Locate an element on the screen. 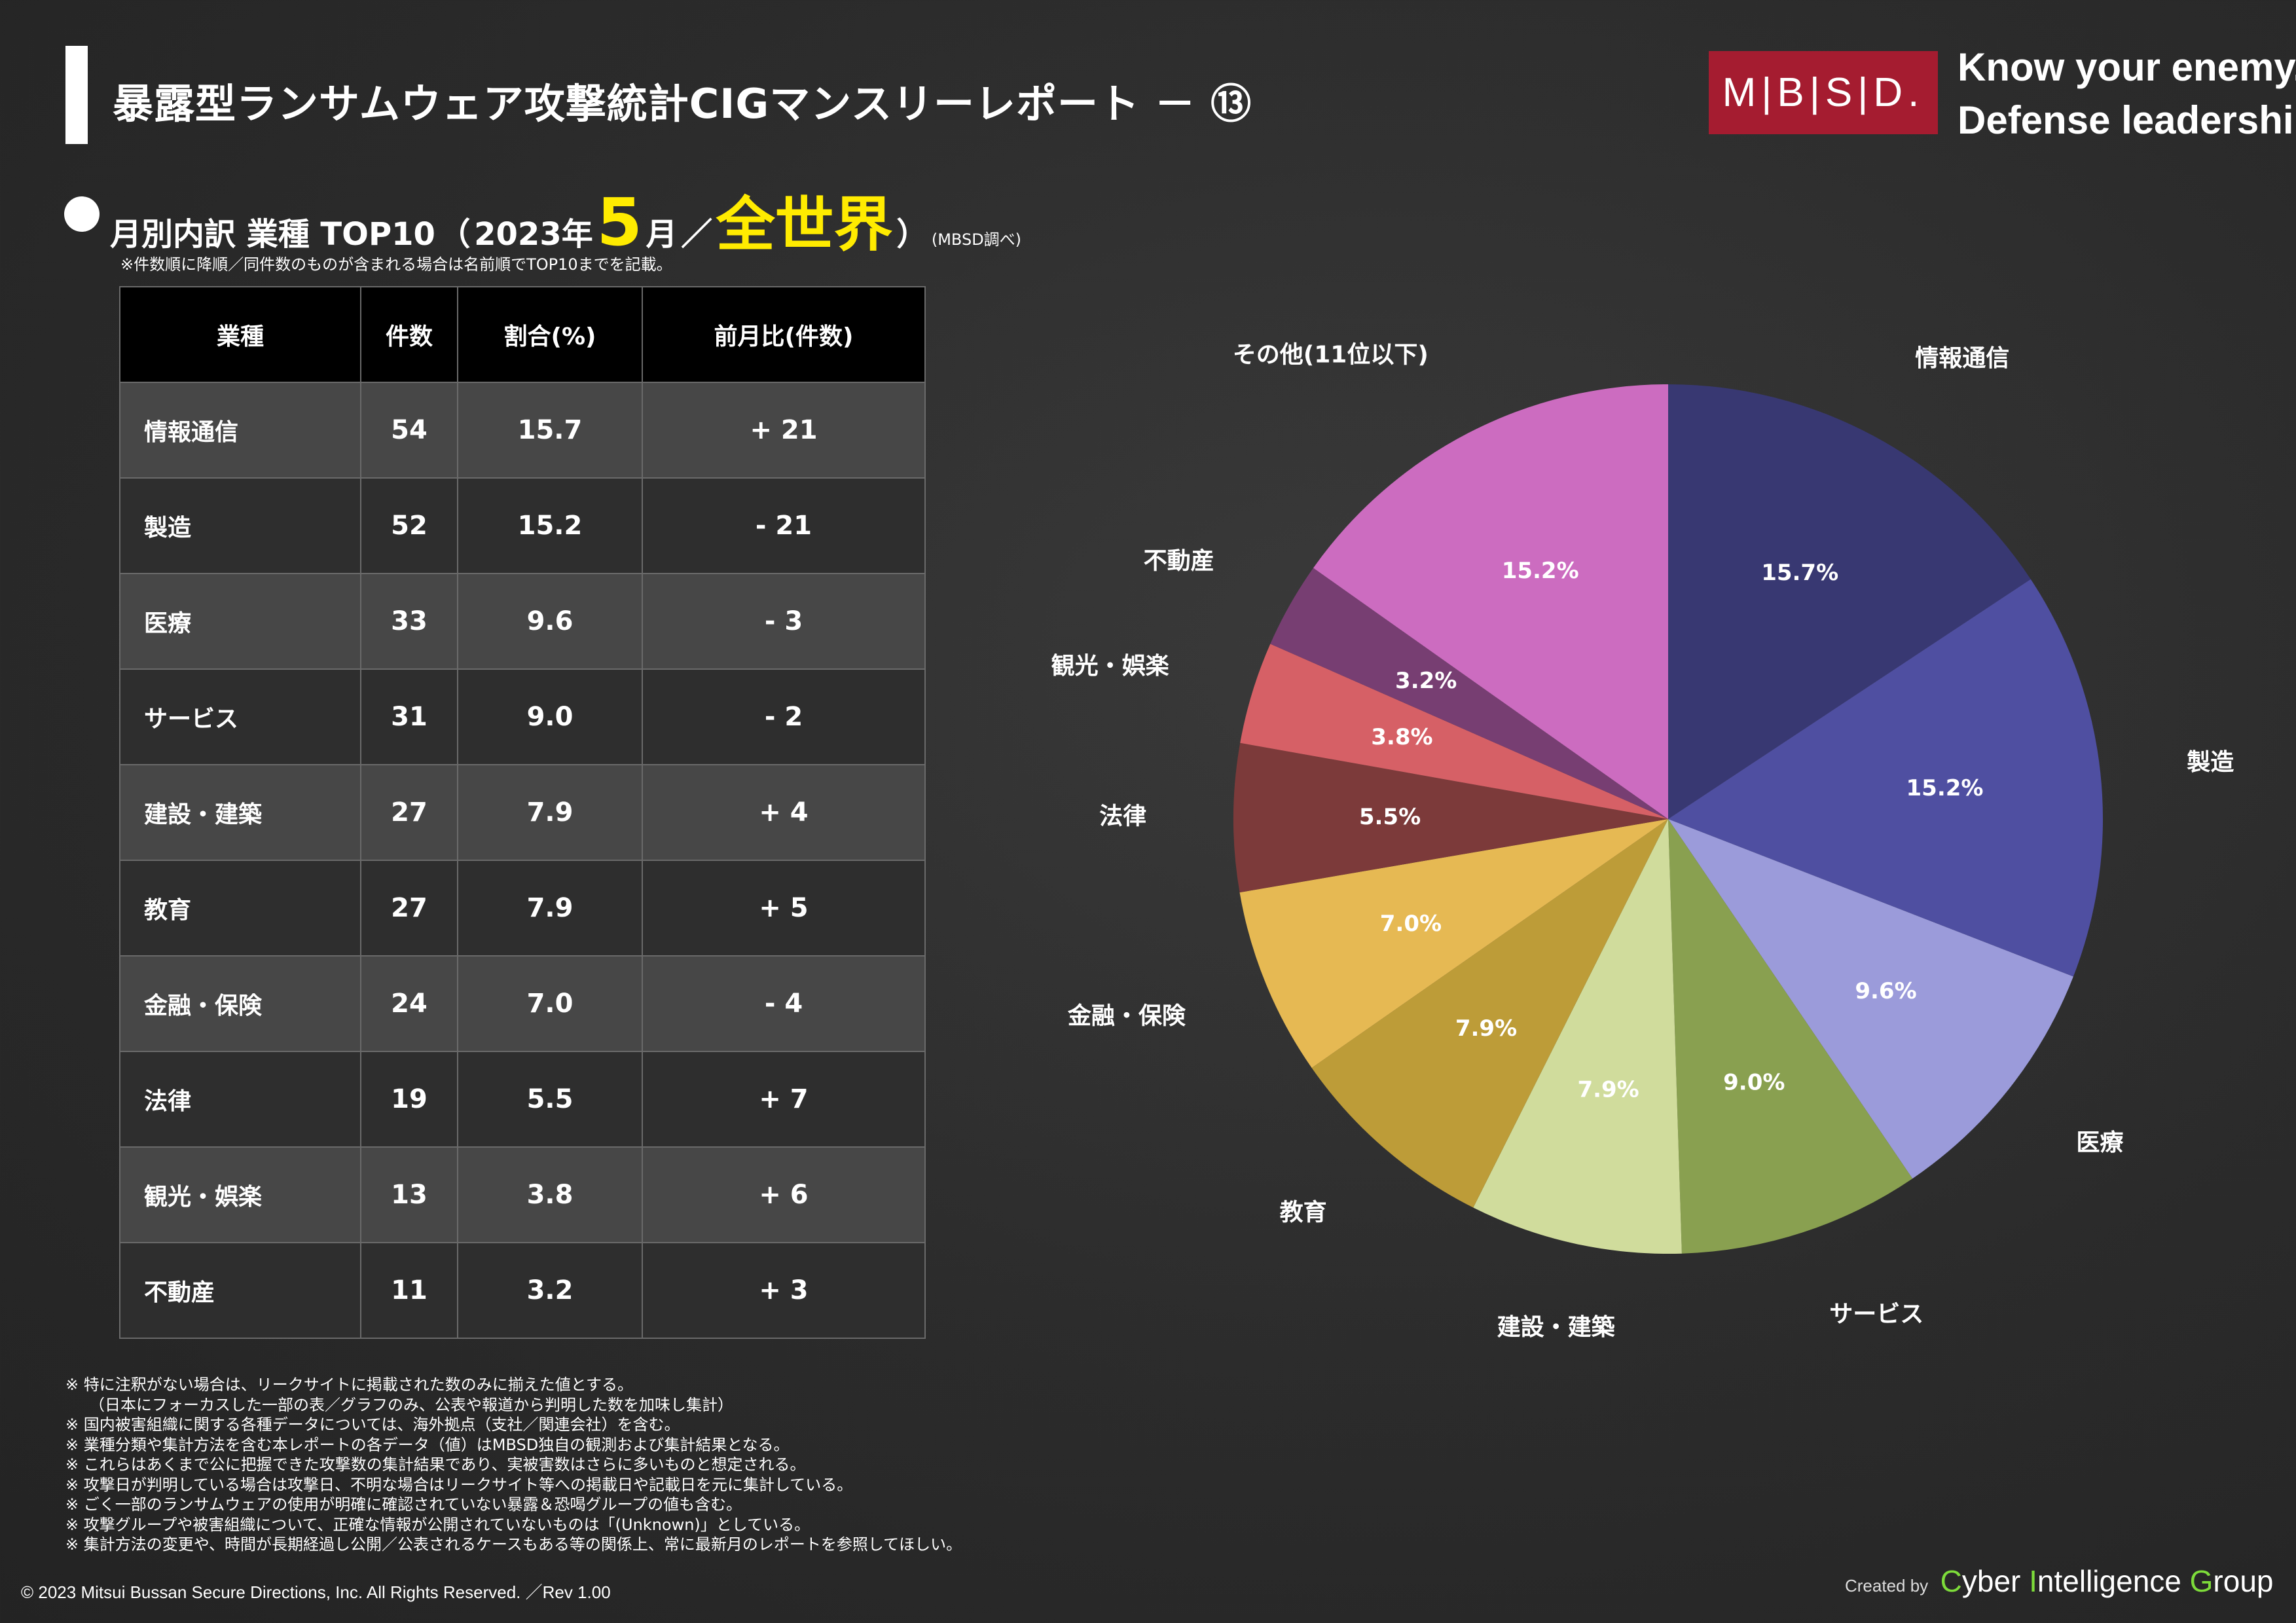 This screenshot has height=1623, width=2296. slice-value-label: 3.8% is located at coordinates (1401, 737).